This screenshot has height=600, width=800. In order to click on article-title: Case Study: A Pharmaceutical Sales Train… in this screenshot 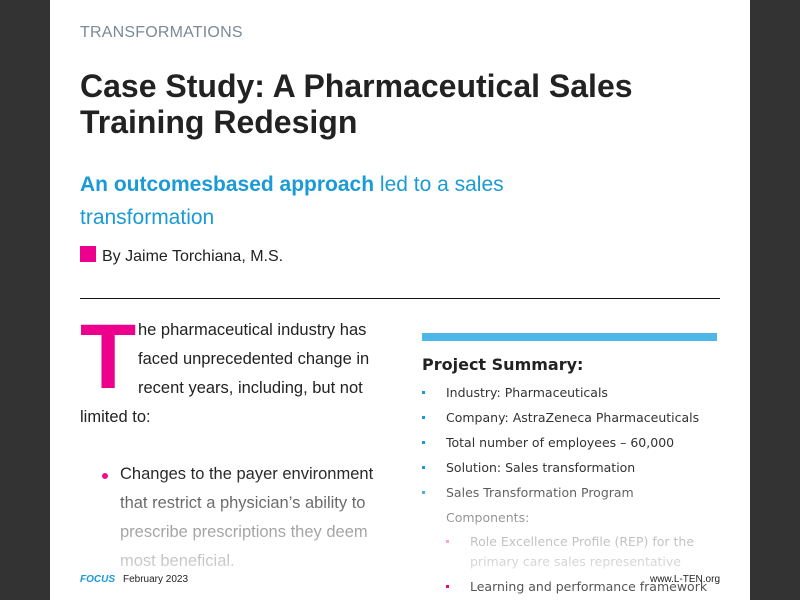, I will do `click(356, 104)`.